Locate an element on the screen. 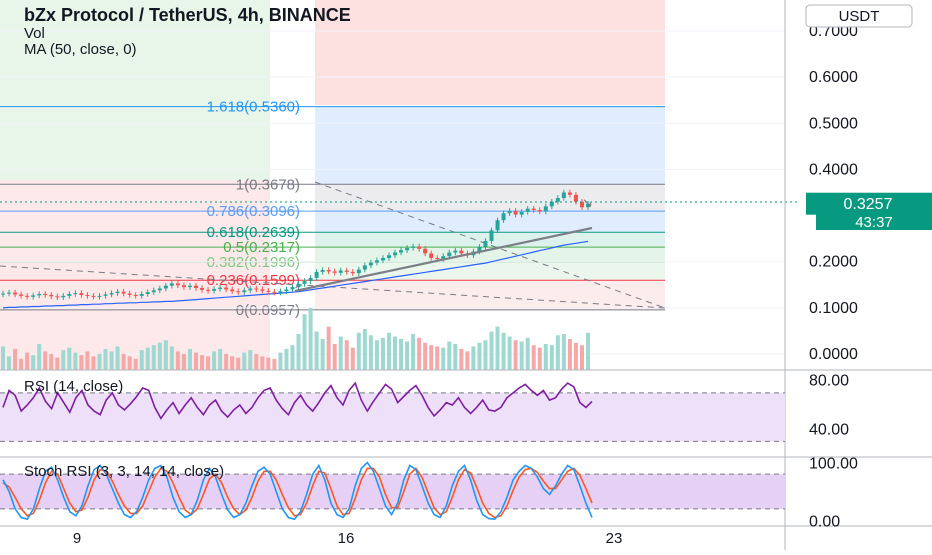  stoch-tick-label-0: 100.00 is located at coordinates (833, 464).